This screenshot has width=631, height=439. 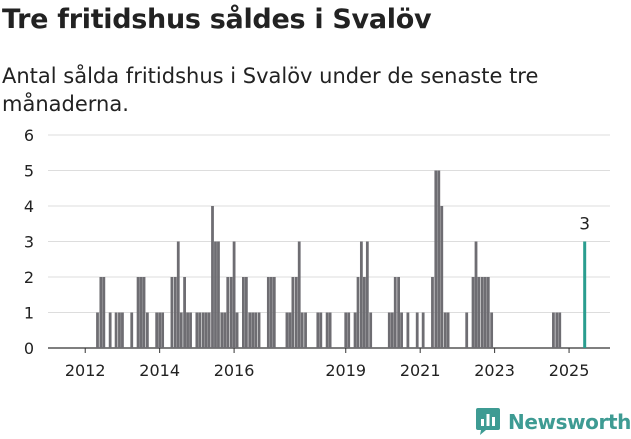 I want to click on x-tick-label: 2012, so click(x=85, y=370).